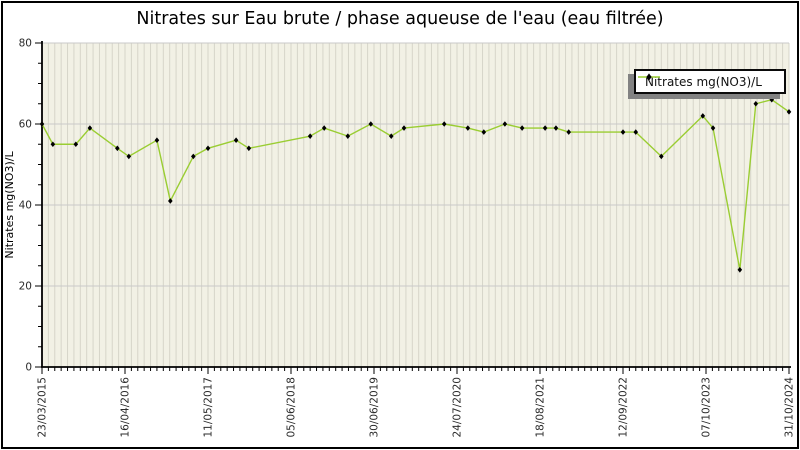 The width and height of the screenshot is (800, 450). I want to click on x-tick-label: 24/07/2020, so click(458, 407).